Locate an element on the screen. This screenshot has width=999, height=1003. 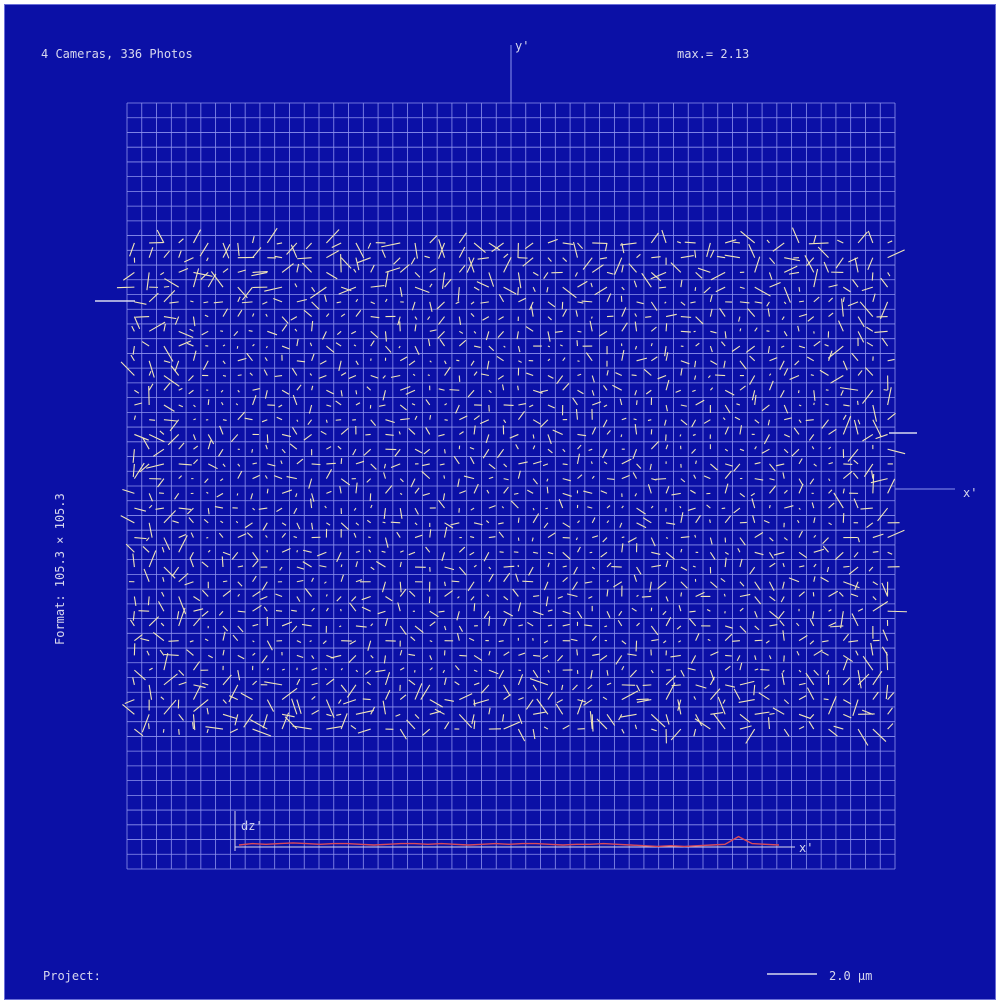
cameras-photos-label: 4 Cameras, 336 Photos is located at coordinates (117, 54).